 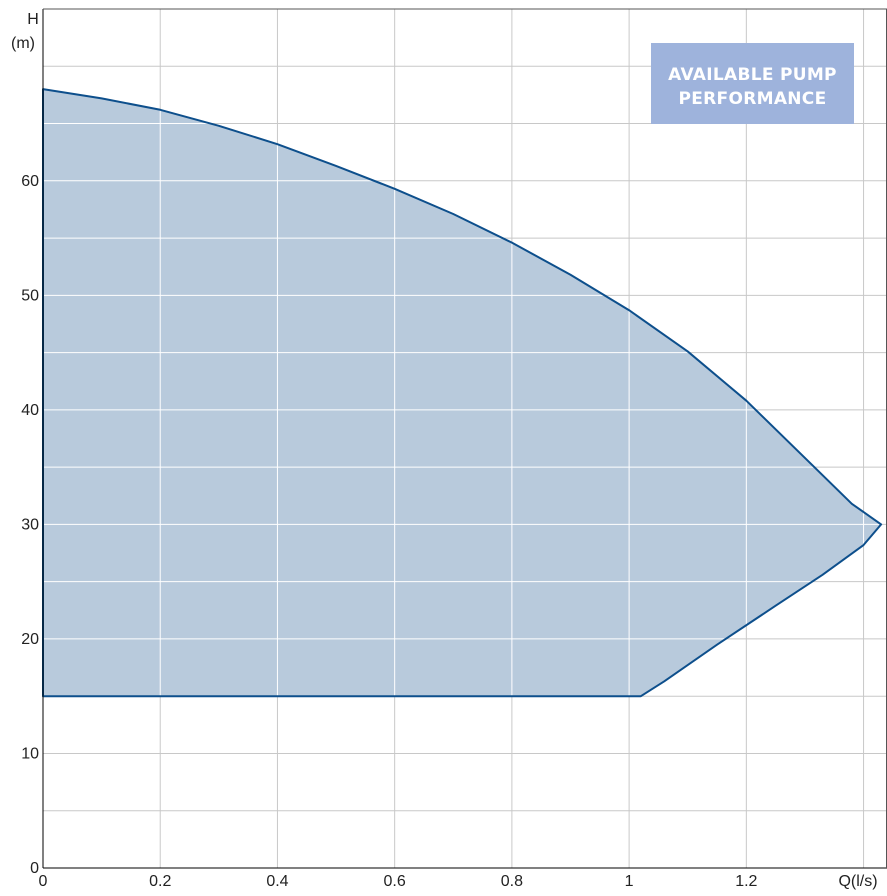 I want to click on y-tick-label: 0, so click(x=34, y=868).